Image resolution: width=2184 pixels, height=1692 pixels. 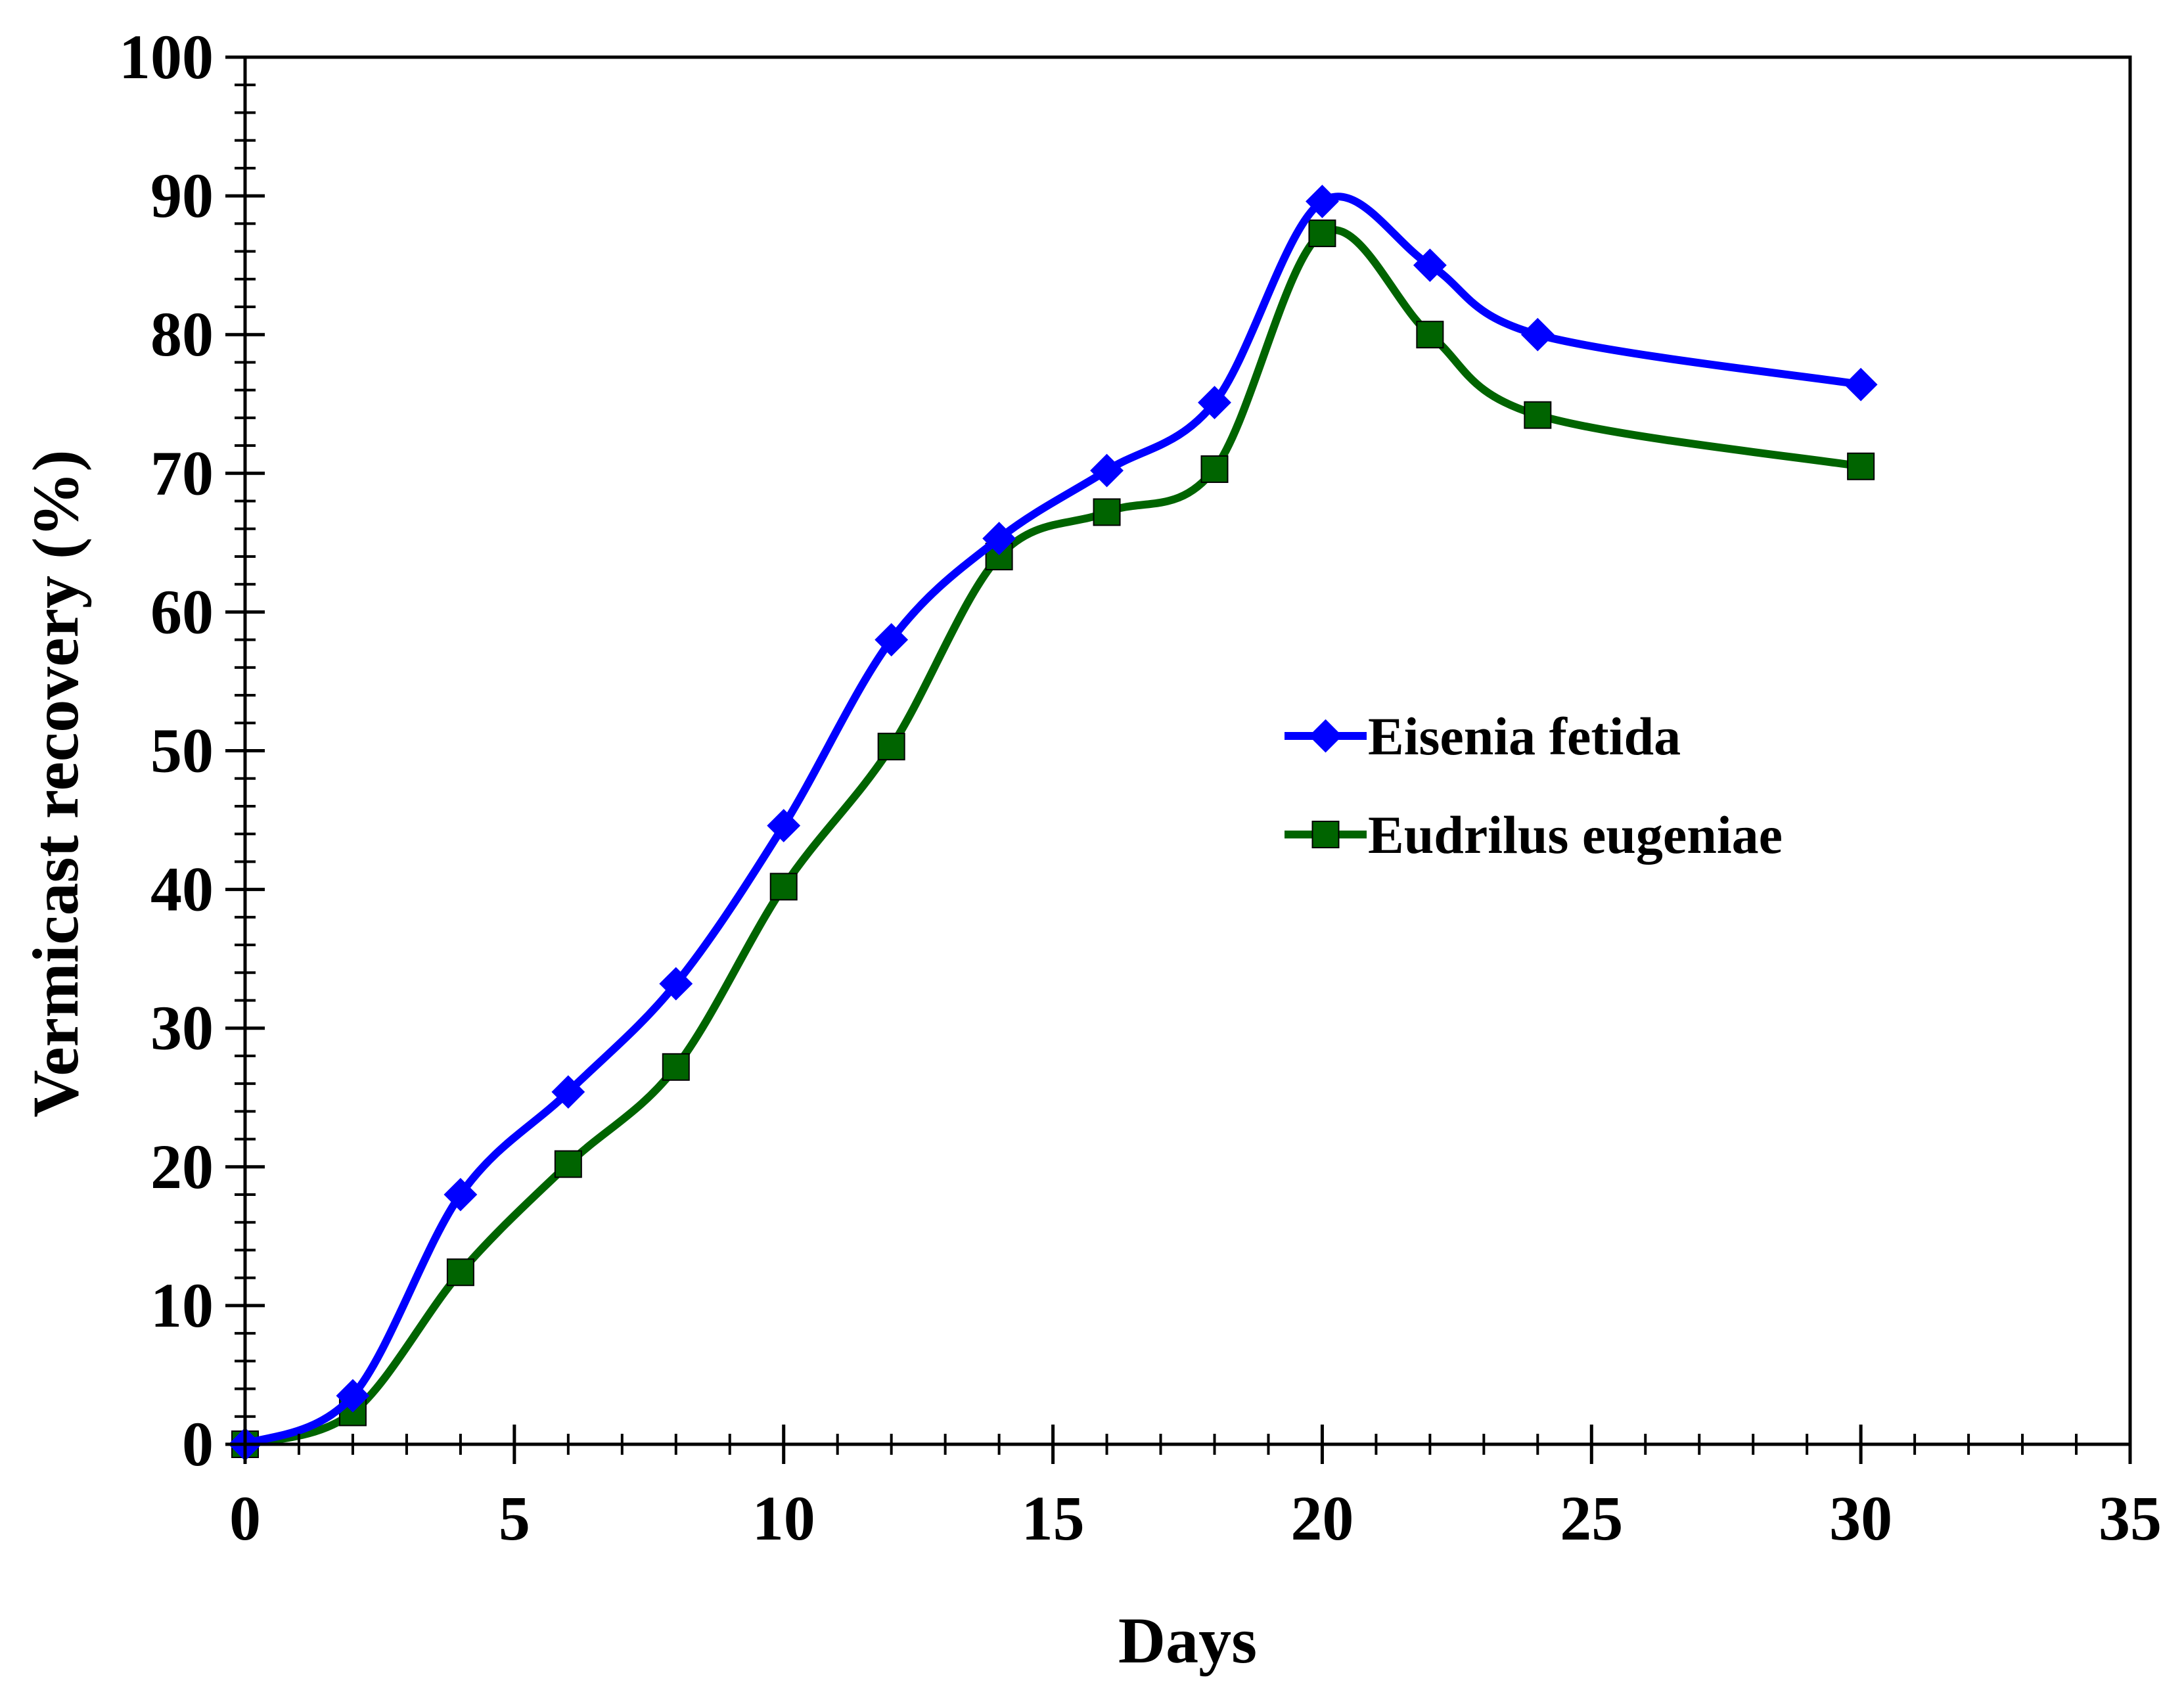 I want to click on legend-item-eisenia-fetida: Eisenia fetida, so click(x=1483, y=736).